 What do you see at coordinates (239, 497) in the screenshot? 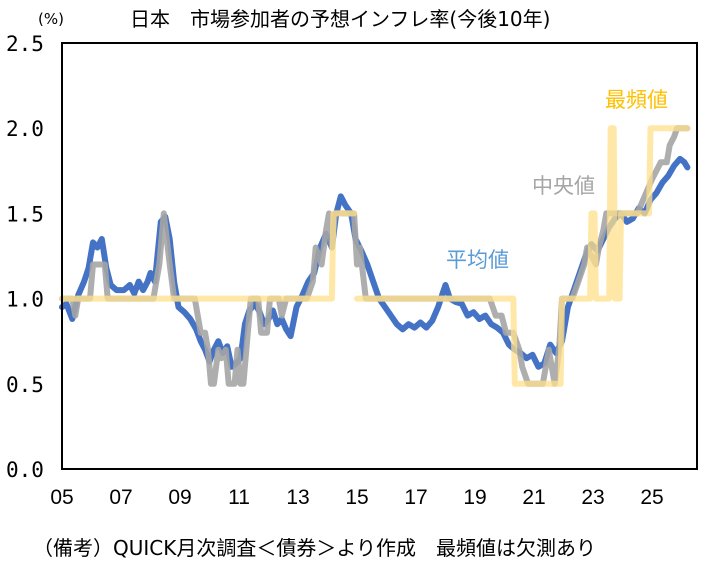
I see `x-tick-label: 11` at bounding box center [239, 497].